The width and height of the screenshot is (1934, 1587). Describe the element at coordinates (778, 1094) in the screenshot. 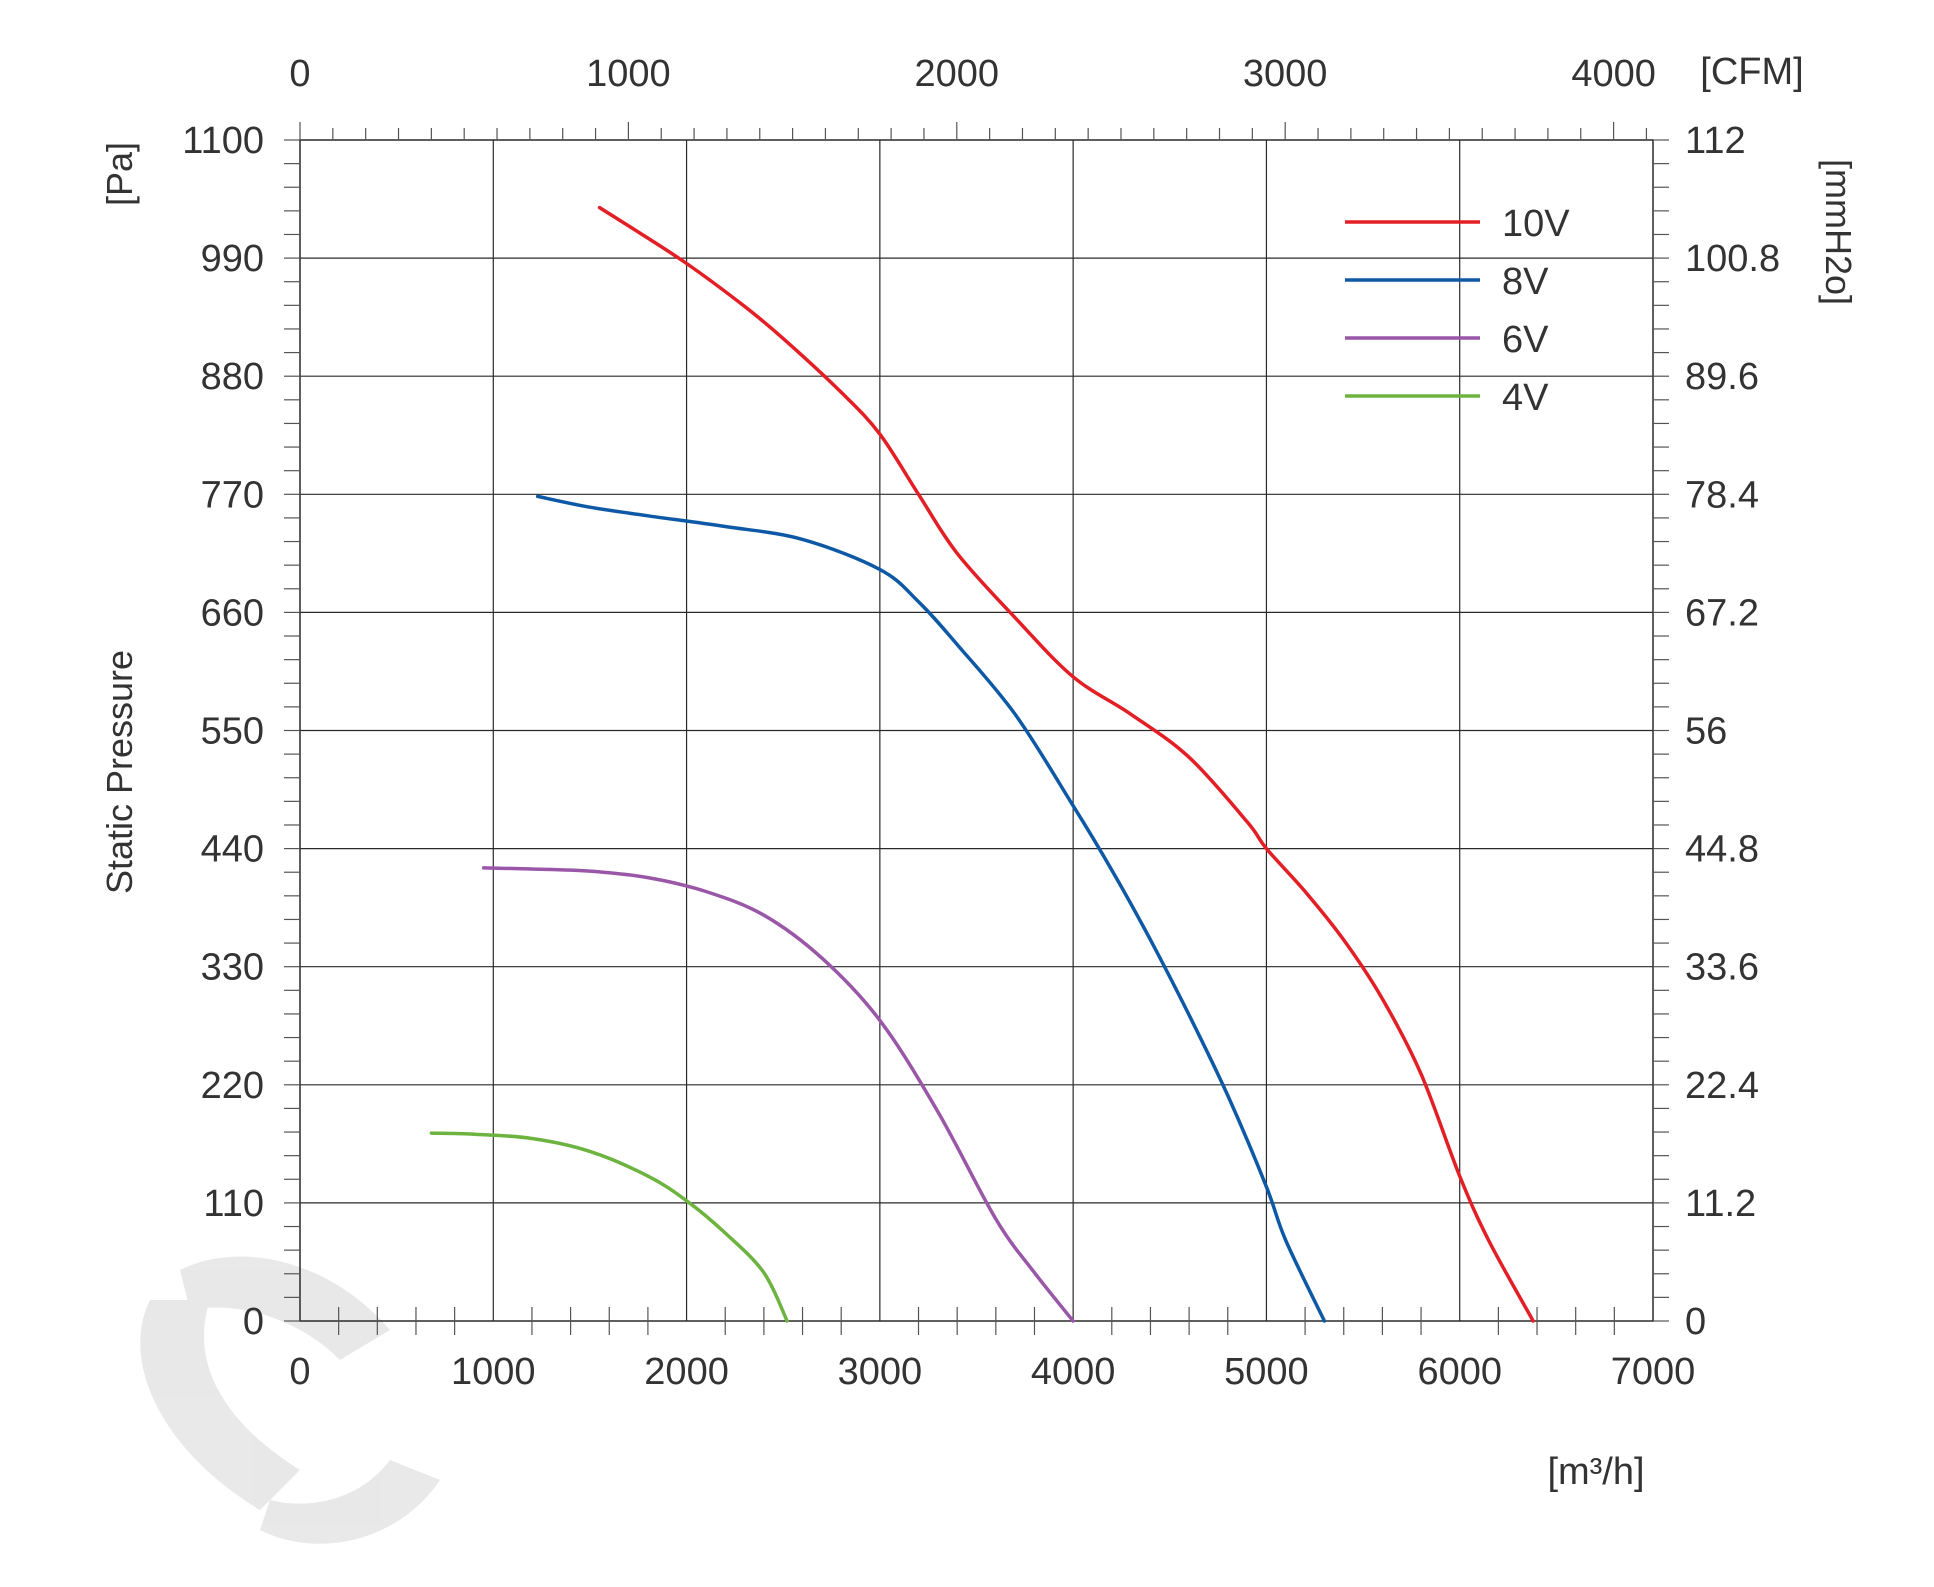

I see `series-line-6v` at that location.